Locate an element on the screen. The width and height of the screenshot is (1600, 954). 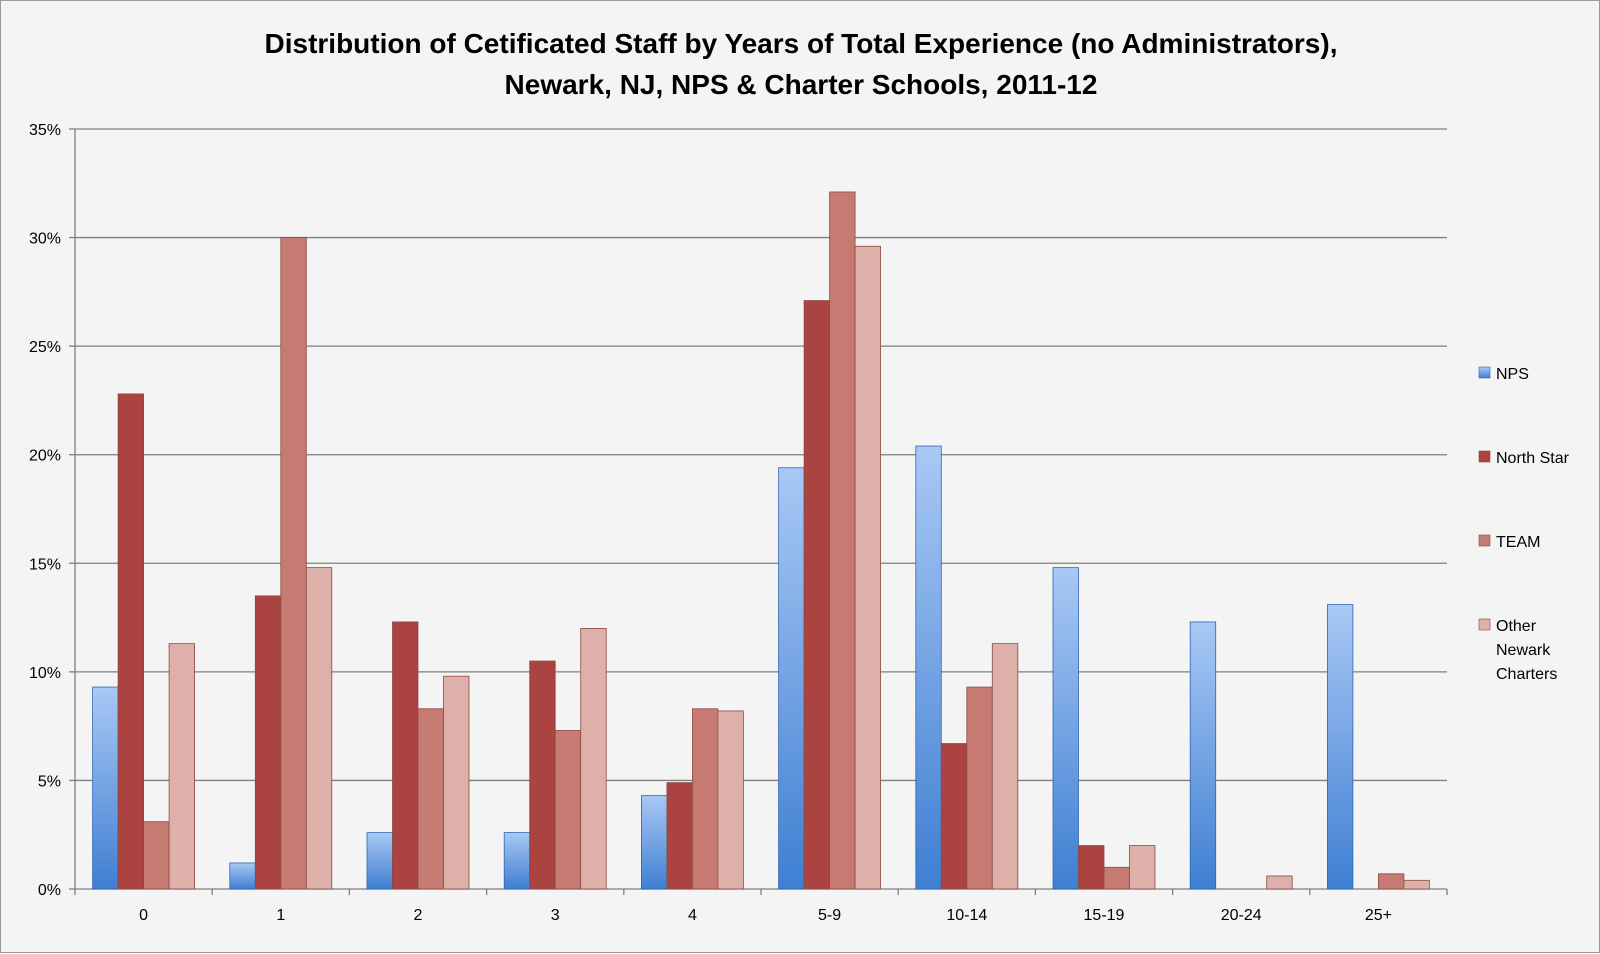
bar-nps-25+ is located at coordinates (1340, 747).